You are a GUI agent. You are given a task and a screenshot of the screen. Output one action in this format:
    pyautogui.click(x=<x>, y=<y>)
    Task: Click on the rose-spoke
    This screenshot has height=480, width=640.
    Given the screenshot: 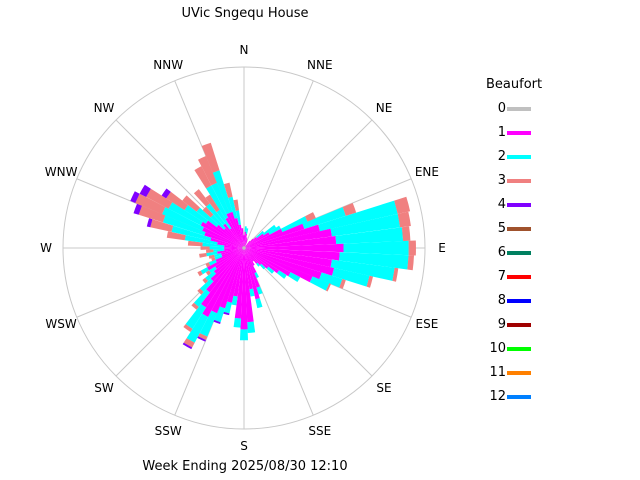 What is the action you would take?
    pyautogui.click(x=278, y=164)
    